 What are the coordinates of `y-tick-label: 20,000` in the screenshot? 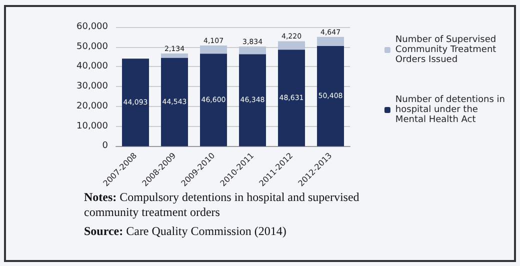 It's located at (92, 106).